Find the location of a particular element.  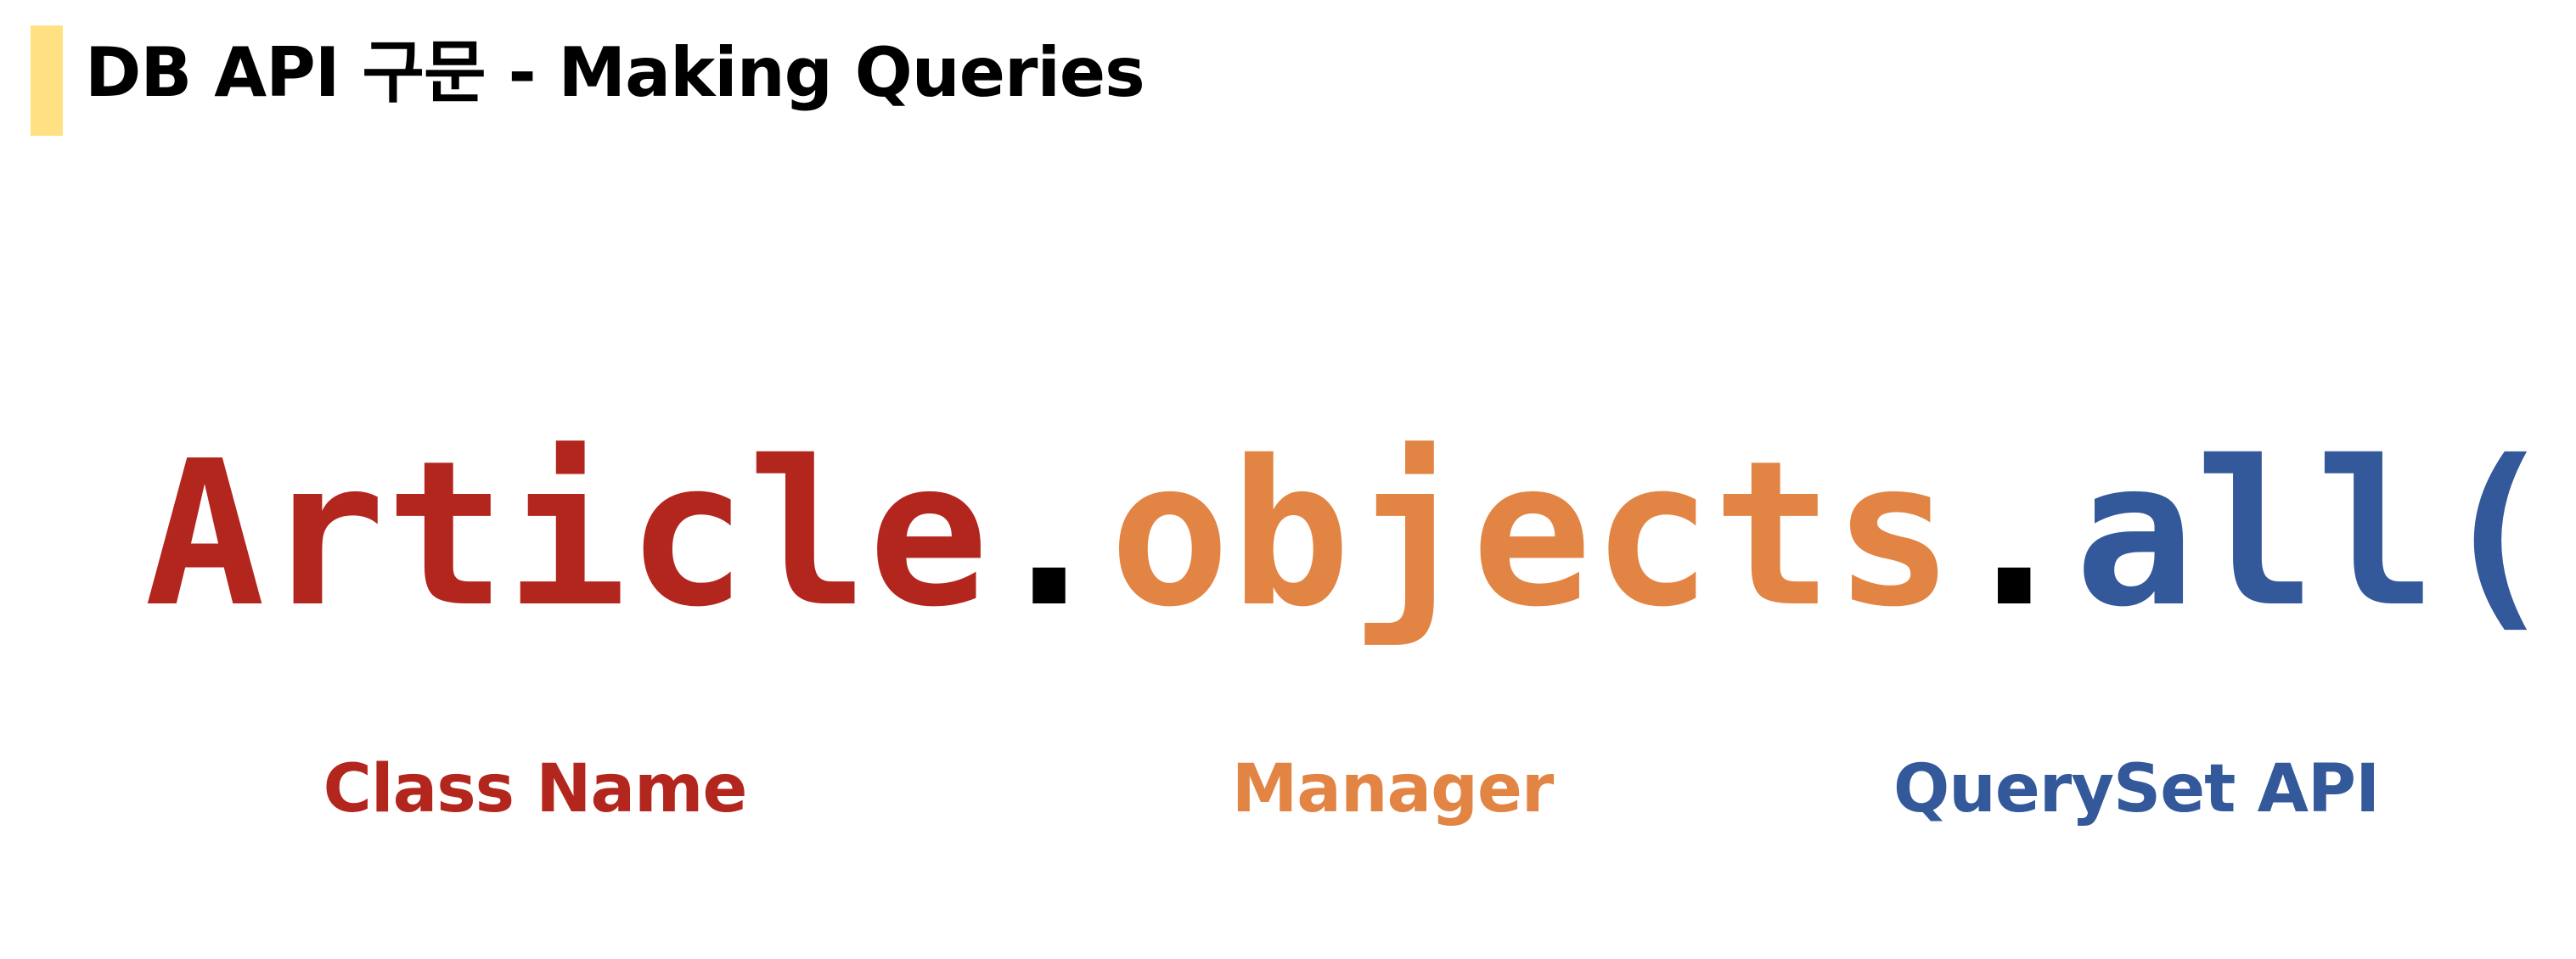

title-accent-bar is located at coordinates (47, 80).